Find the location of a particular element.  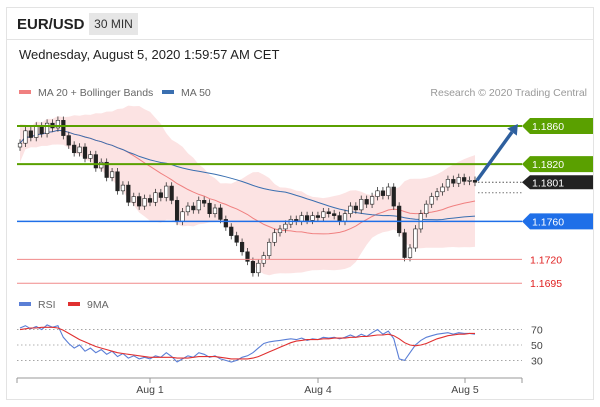

time-axis-label: Aug 4 is located at coordinates (318, 390).